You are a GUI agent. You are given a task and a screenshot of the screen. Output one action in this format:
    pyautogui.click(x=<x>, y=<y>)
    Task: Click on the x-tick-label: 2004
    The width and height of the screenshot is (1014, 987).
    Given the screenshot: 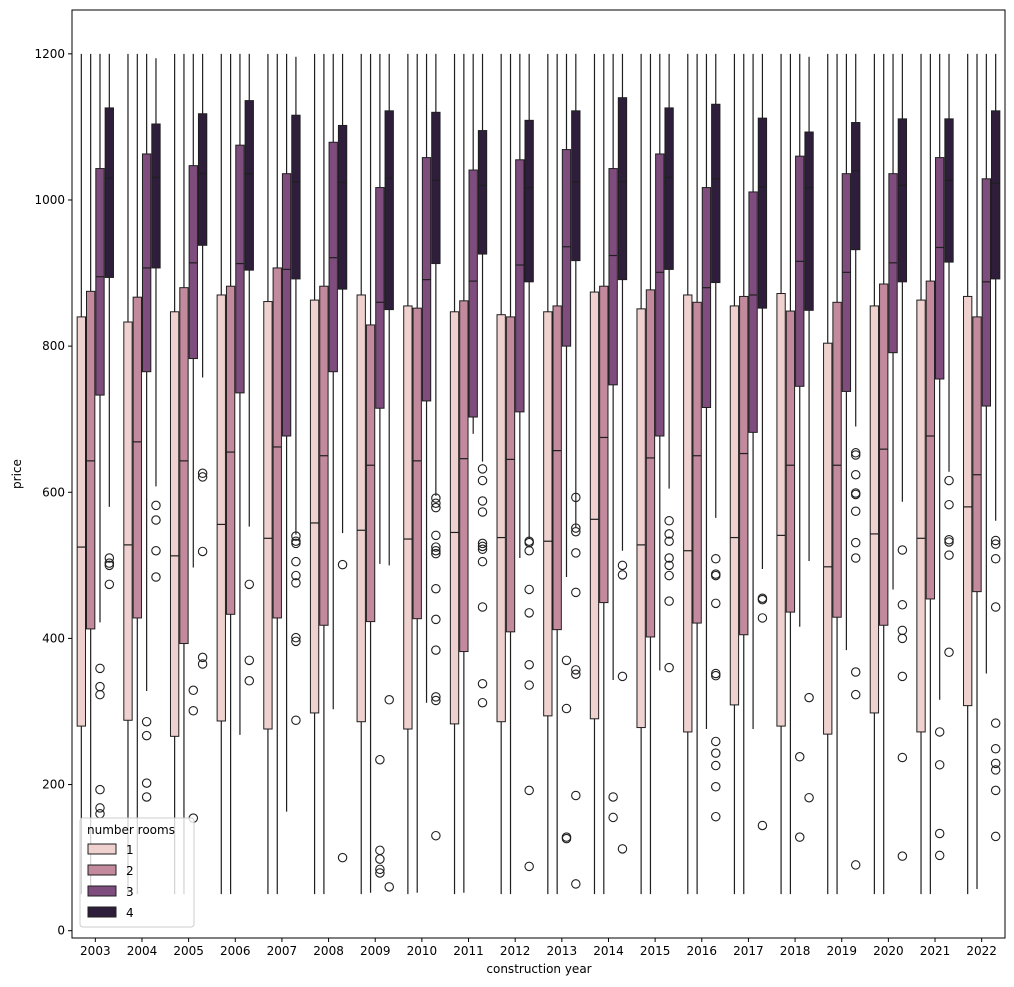 What is the action you would take?
    pyautogui.click(x=142, y=951)
    